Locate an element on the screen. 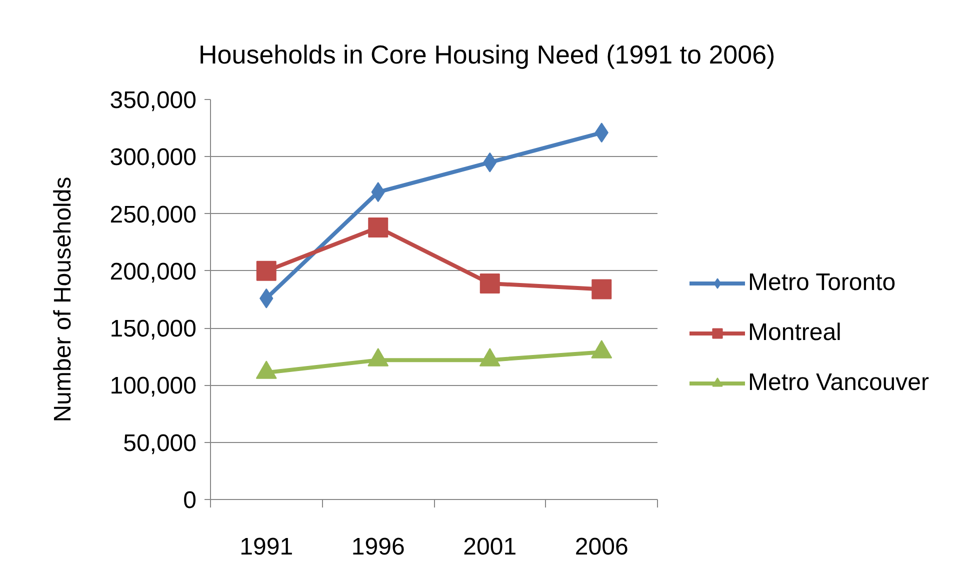 Image resolution: width=970 pixels, height=586 pixels. y-tick-label: 350,000 is located at coordinates (153, 100).